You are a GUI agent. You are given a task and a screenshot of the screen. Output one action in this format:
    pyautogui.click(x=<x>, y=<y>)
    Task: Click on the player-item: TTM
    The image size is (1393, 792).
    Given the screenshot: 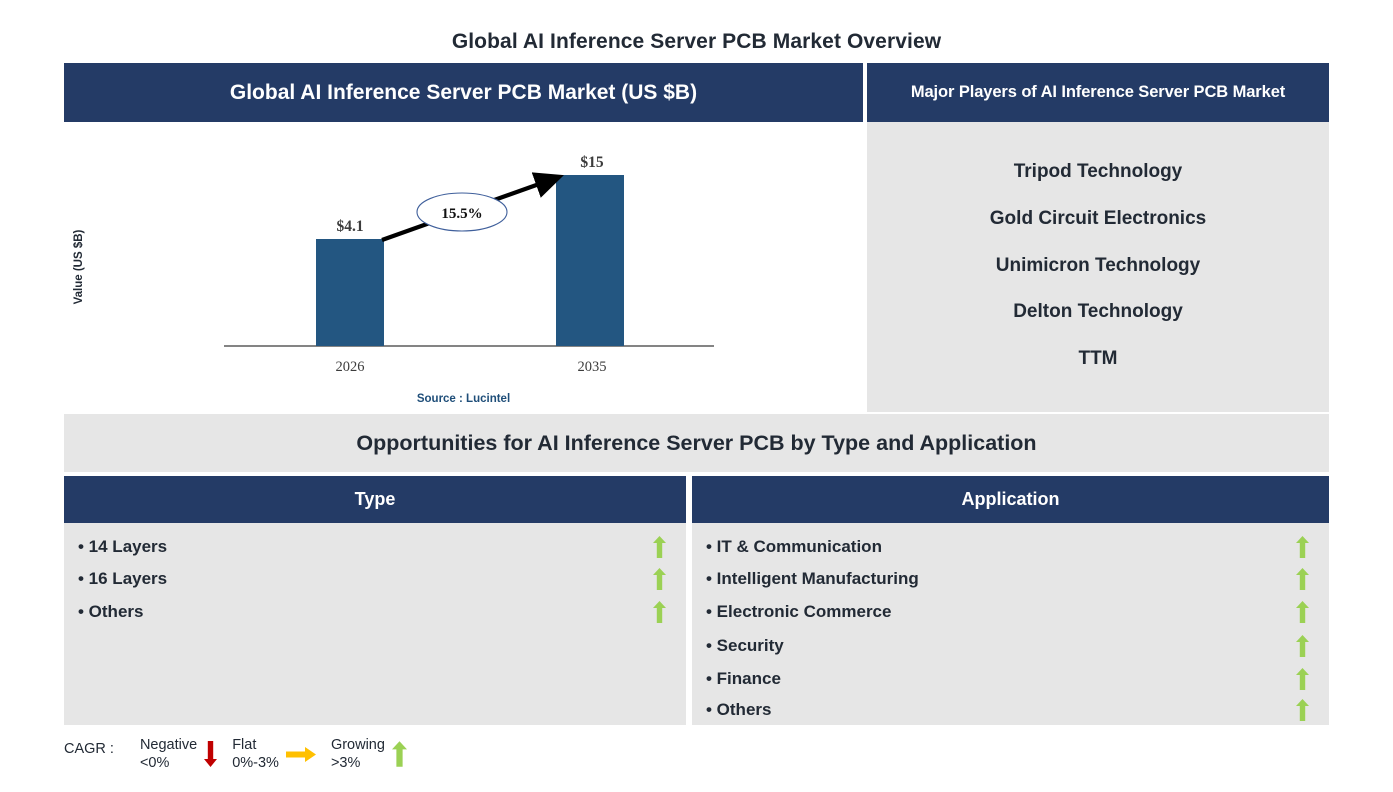 What is the action you would take?
    pyautogui.click(x=1098, y=359)
    